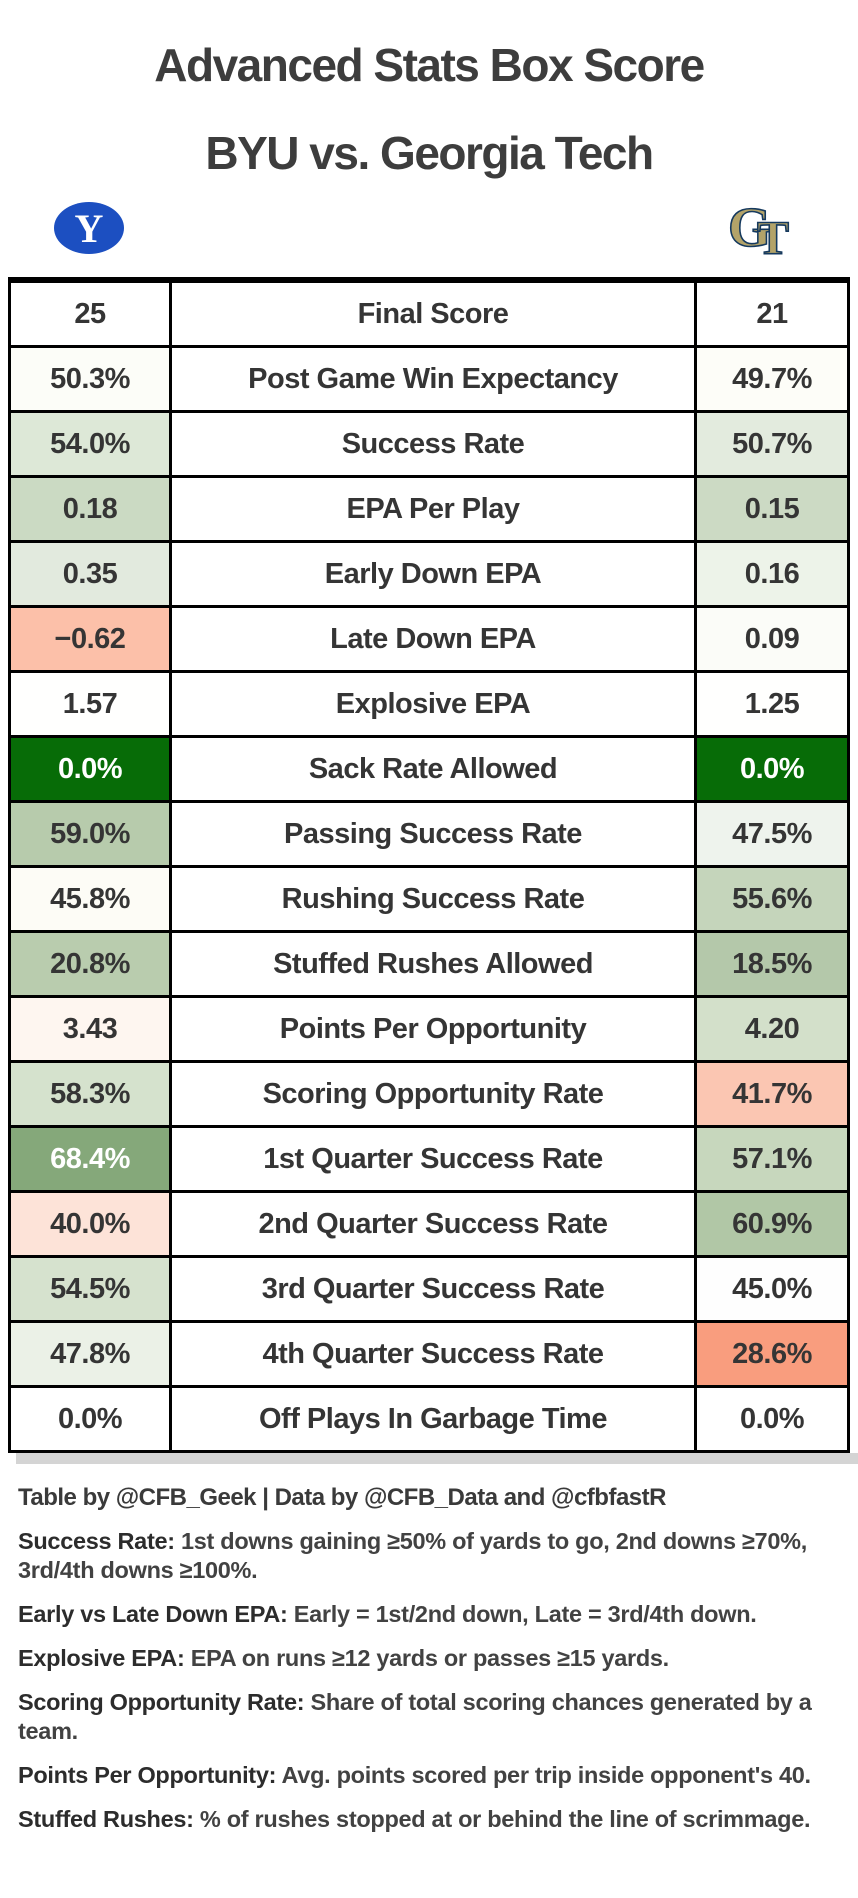 Image resolution: width=858 pixels, height=1898 pixels. What do you see at coordinates (433, 704) in the screenshot?
I see `metric-label-cell: Explosive EPA` at bounding box center [433, 704].